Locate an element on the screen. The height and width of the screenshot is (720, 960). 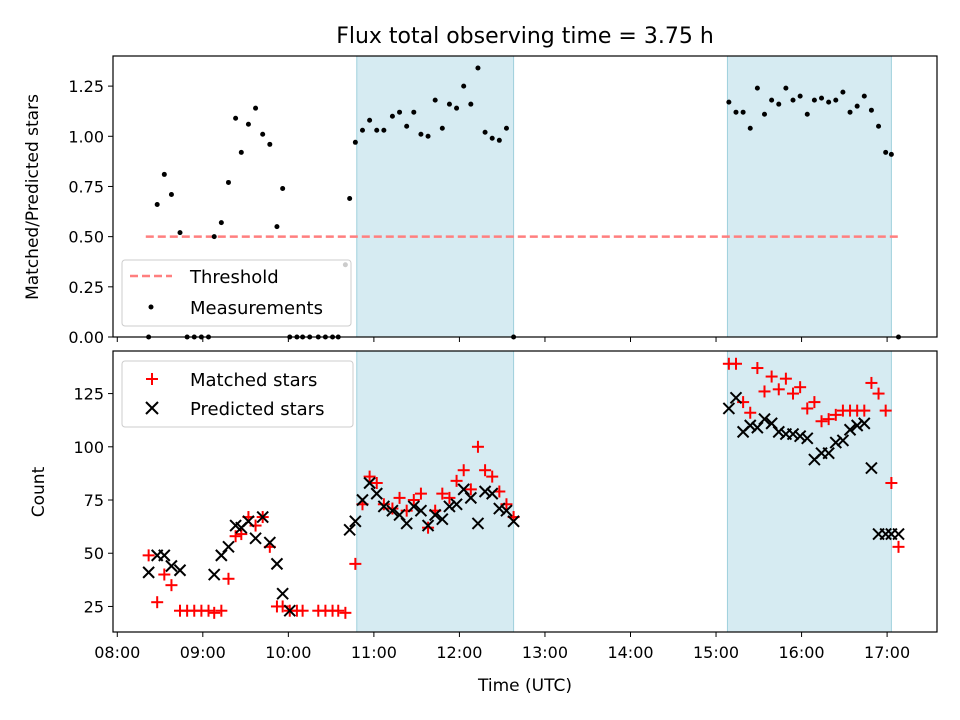
y-tick-label: 100 is located at coordinates (88, 447).